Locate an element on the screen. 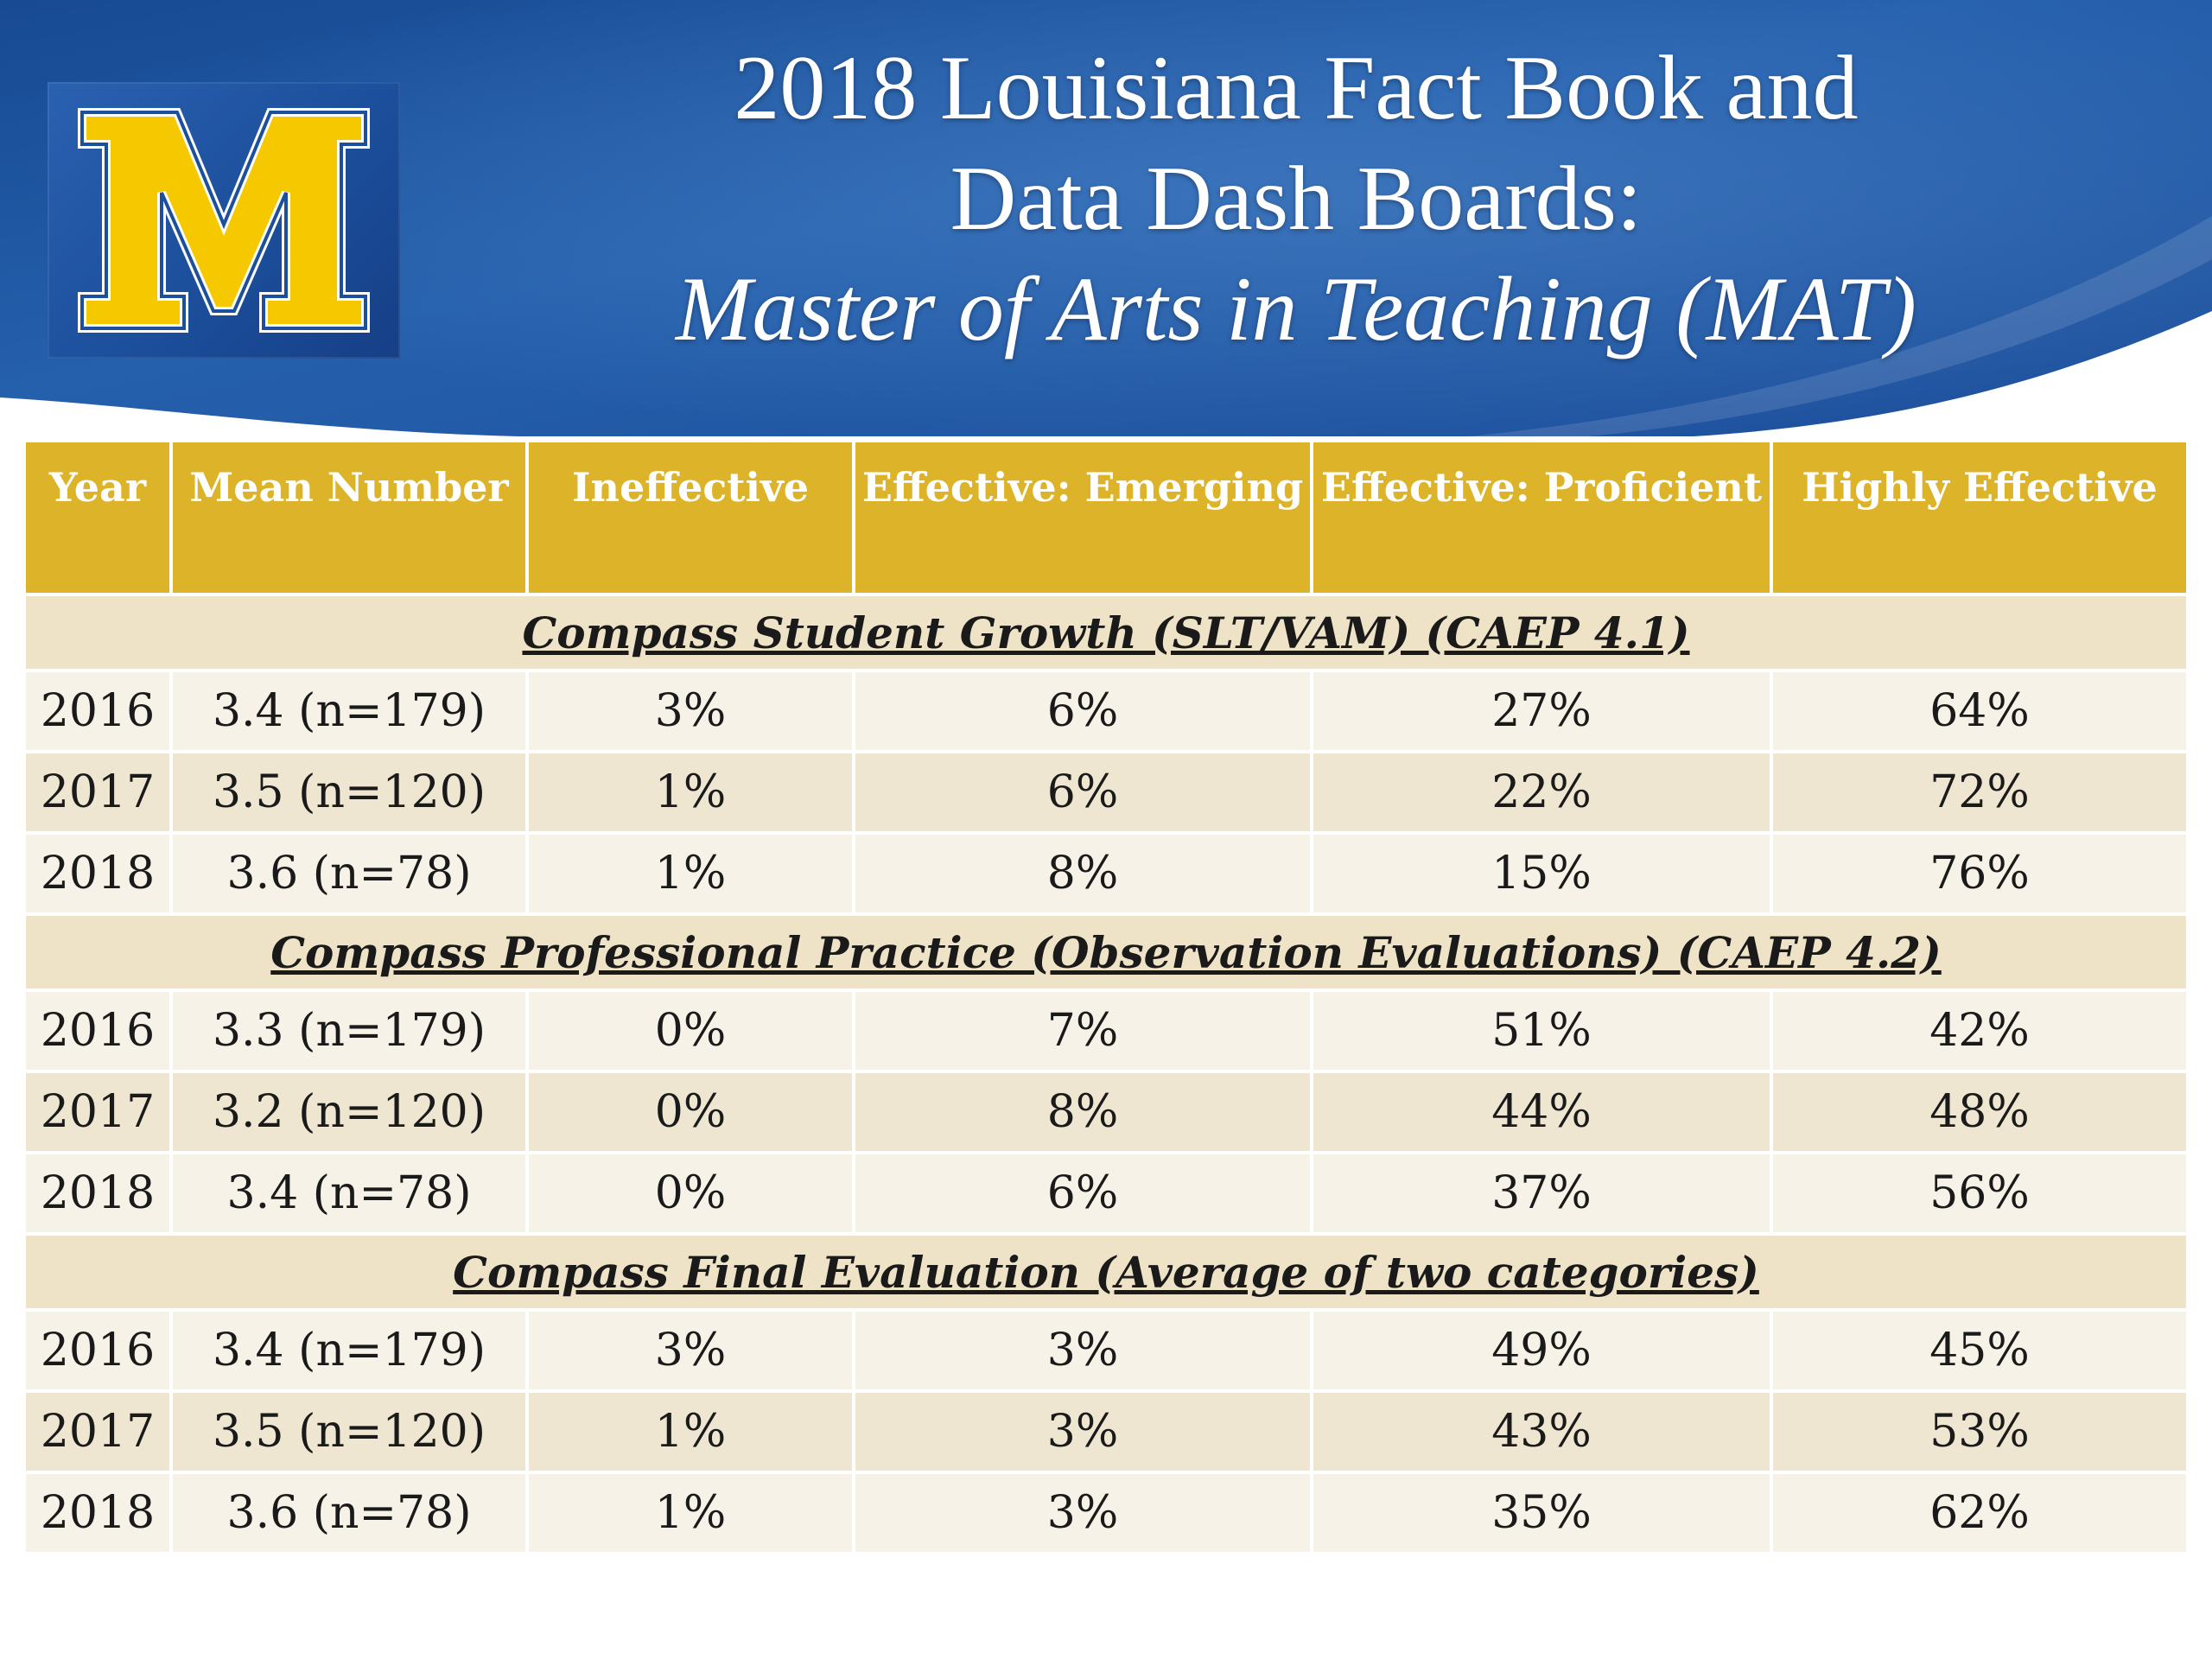 Image resolution: width=2212 pixels, height=1659 pixels. table-row: 2018 3.6 (n=78) 1% 8% 15% 76% is located at coordinates (1106, 874).